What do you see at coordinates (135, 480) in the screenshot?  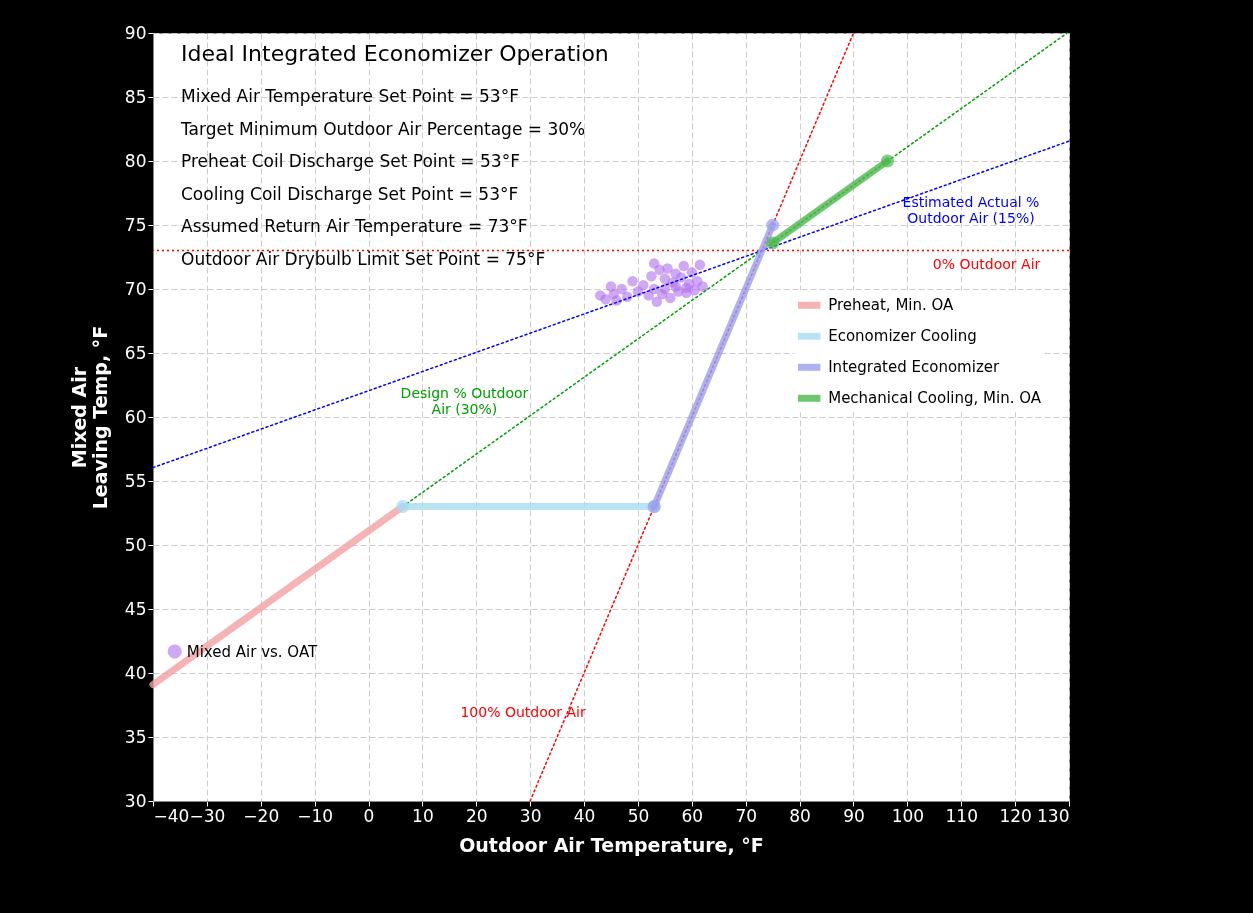 I see `y-tick-label: 55` at bounding box center [135, 480].